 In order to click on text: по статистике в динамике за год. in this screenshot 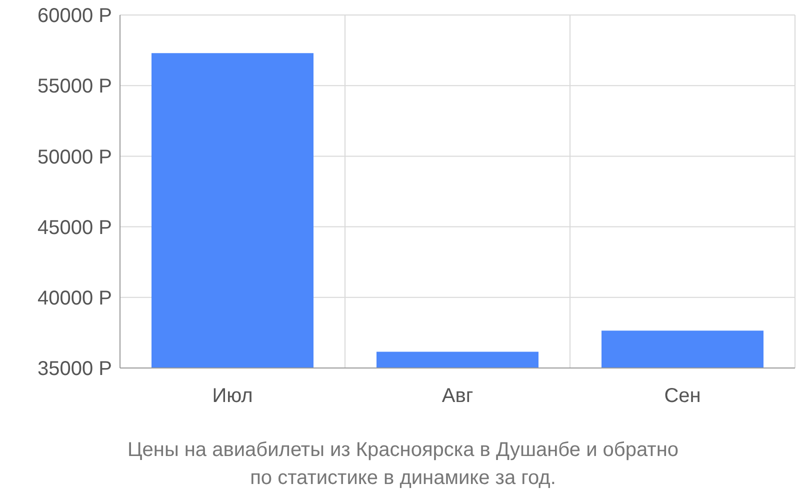, I will do `click(403, 478)`.